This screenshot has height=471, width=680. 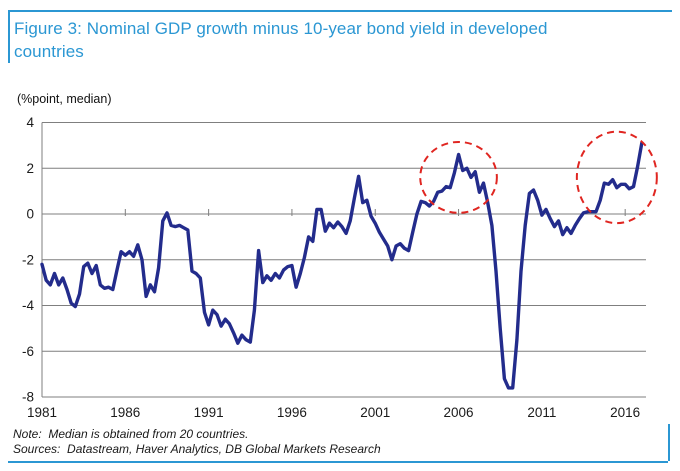 What do you see at coordinates (669, 442) in the screenshot?
I see `panel-right-border` at bounding box center [669, 442].